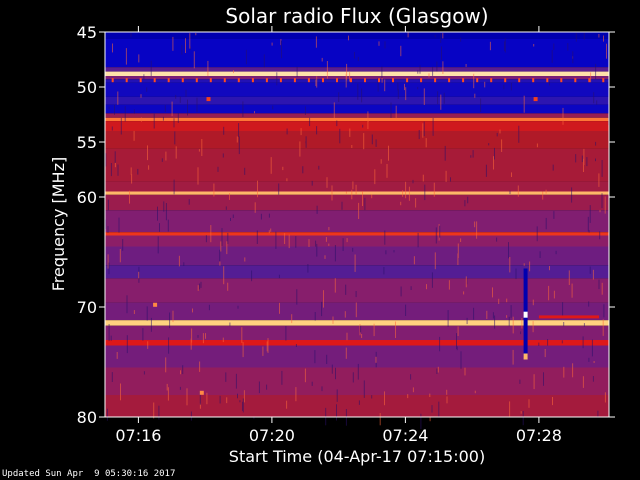 The width and height of the screenshot is (640, 480). I want to click on chart-title: Solar radio Flux (Glasgow), so click(356, 16).